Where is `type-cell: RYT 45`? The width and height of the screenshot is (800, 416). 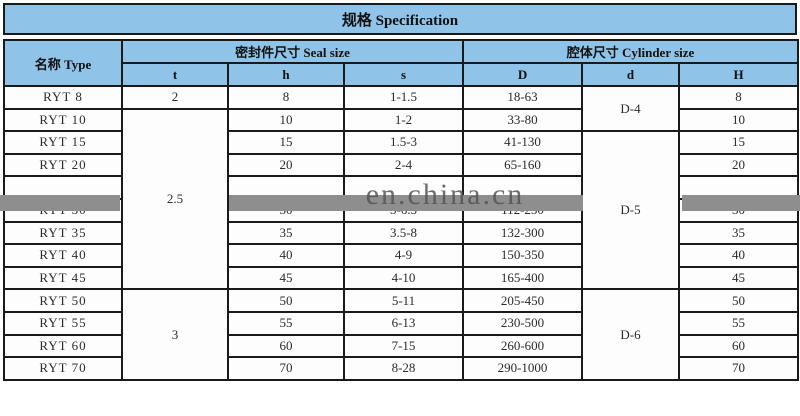 type-cell: RYT 45 is located at coordinates (63, 278).